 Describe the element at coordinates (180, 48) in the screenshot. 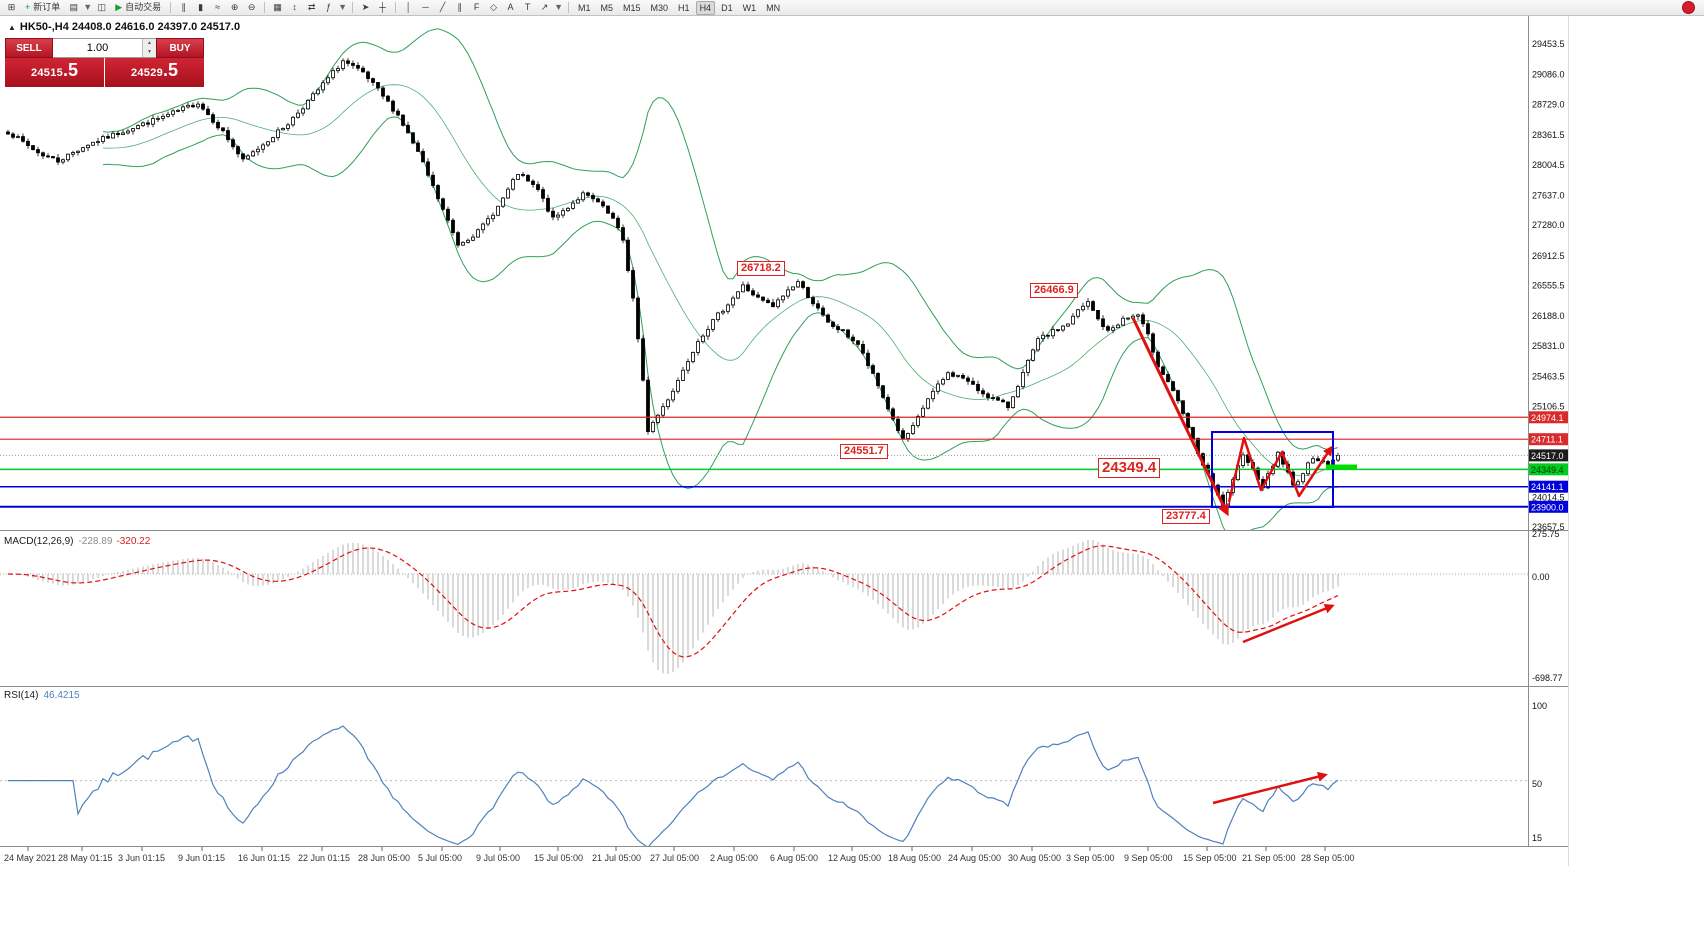

I see `buy-button: BUY` at that location.